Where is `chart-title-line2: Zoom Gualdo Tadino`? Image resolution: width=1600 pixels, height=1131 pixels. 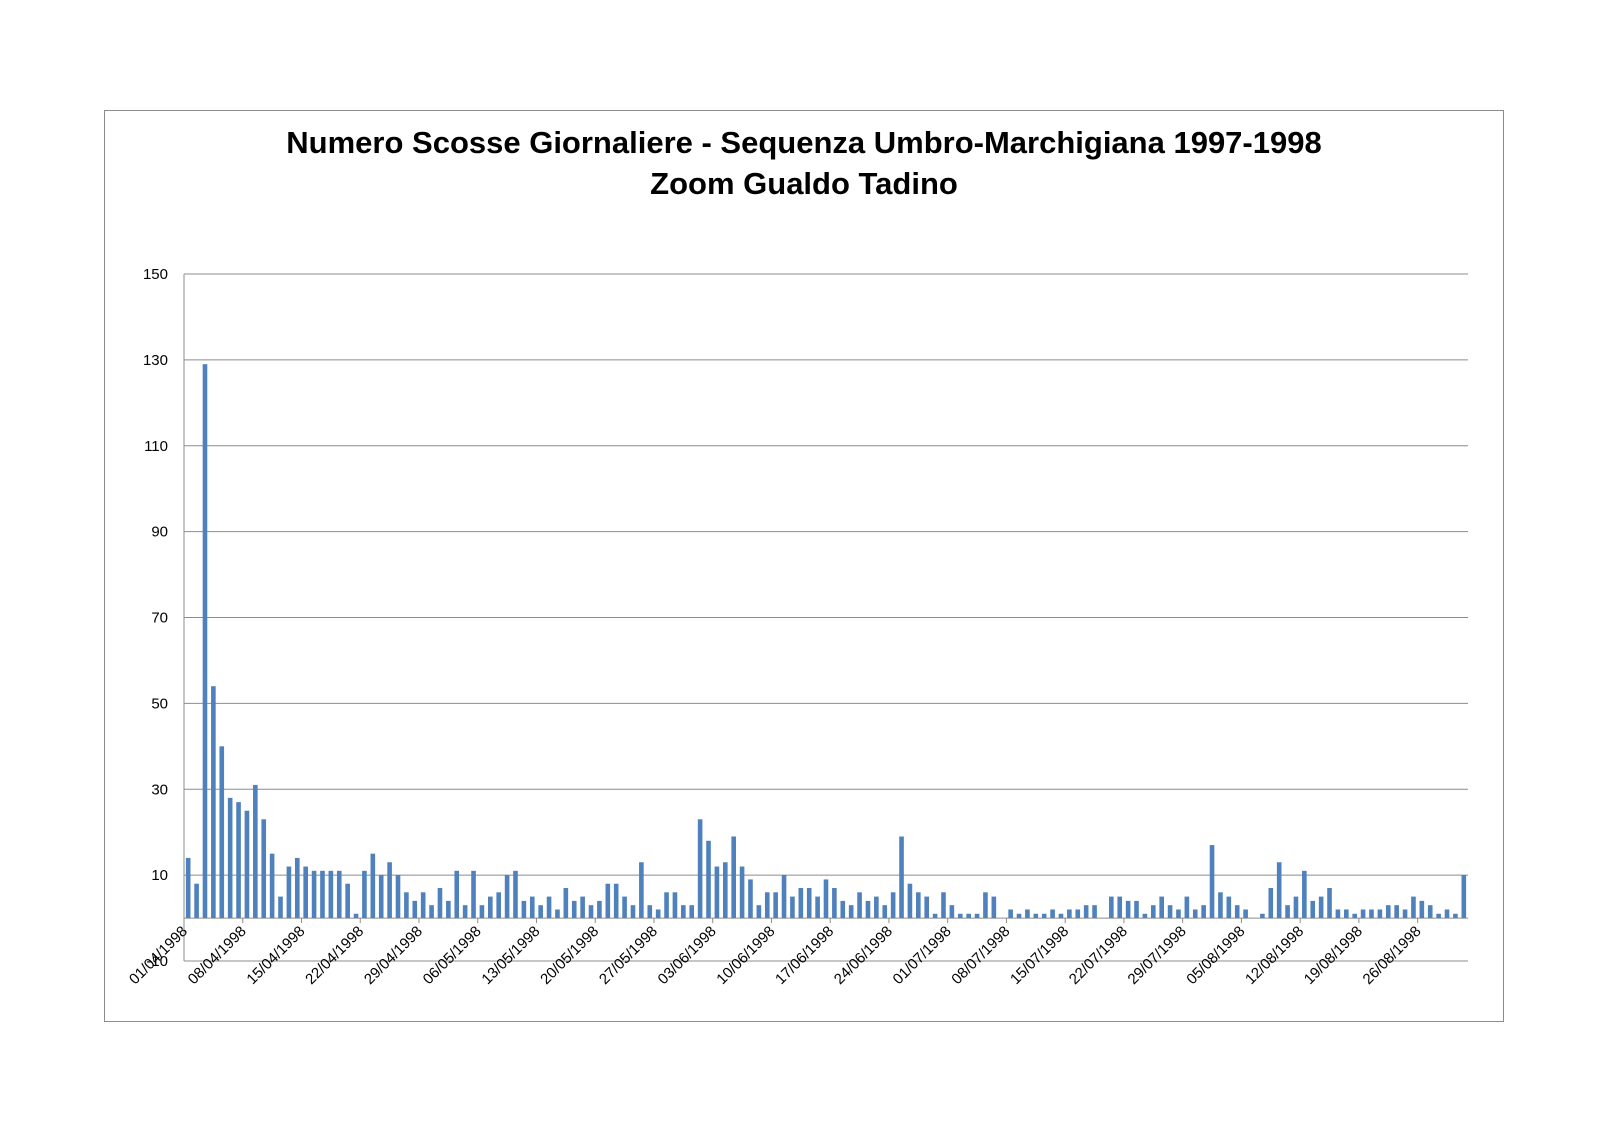 chart-title-line2: Zoom Gualdo Tadino is located at coordinates (804, 183).